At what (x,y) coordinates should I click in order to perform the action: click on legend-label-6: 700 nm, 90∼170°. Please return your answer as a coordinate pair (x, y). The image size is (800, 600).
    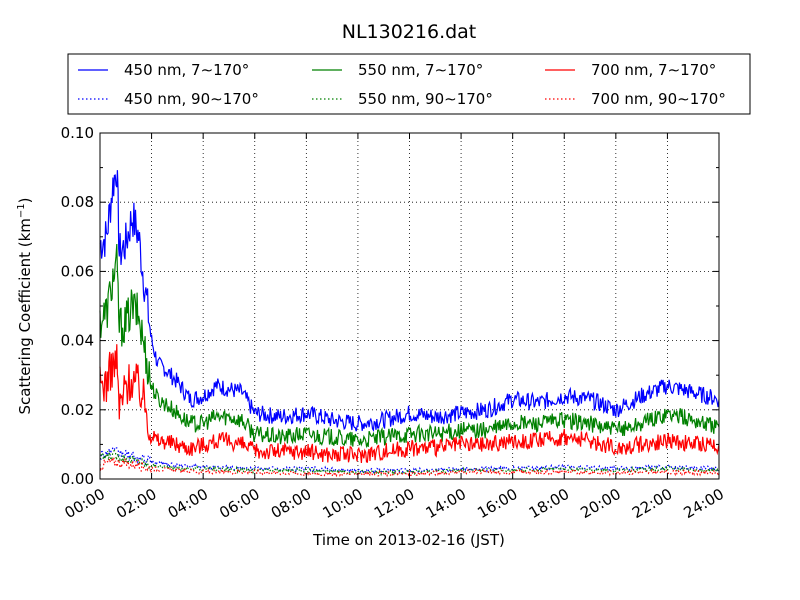
    Looking at the image, I should click on (658, 99).